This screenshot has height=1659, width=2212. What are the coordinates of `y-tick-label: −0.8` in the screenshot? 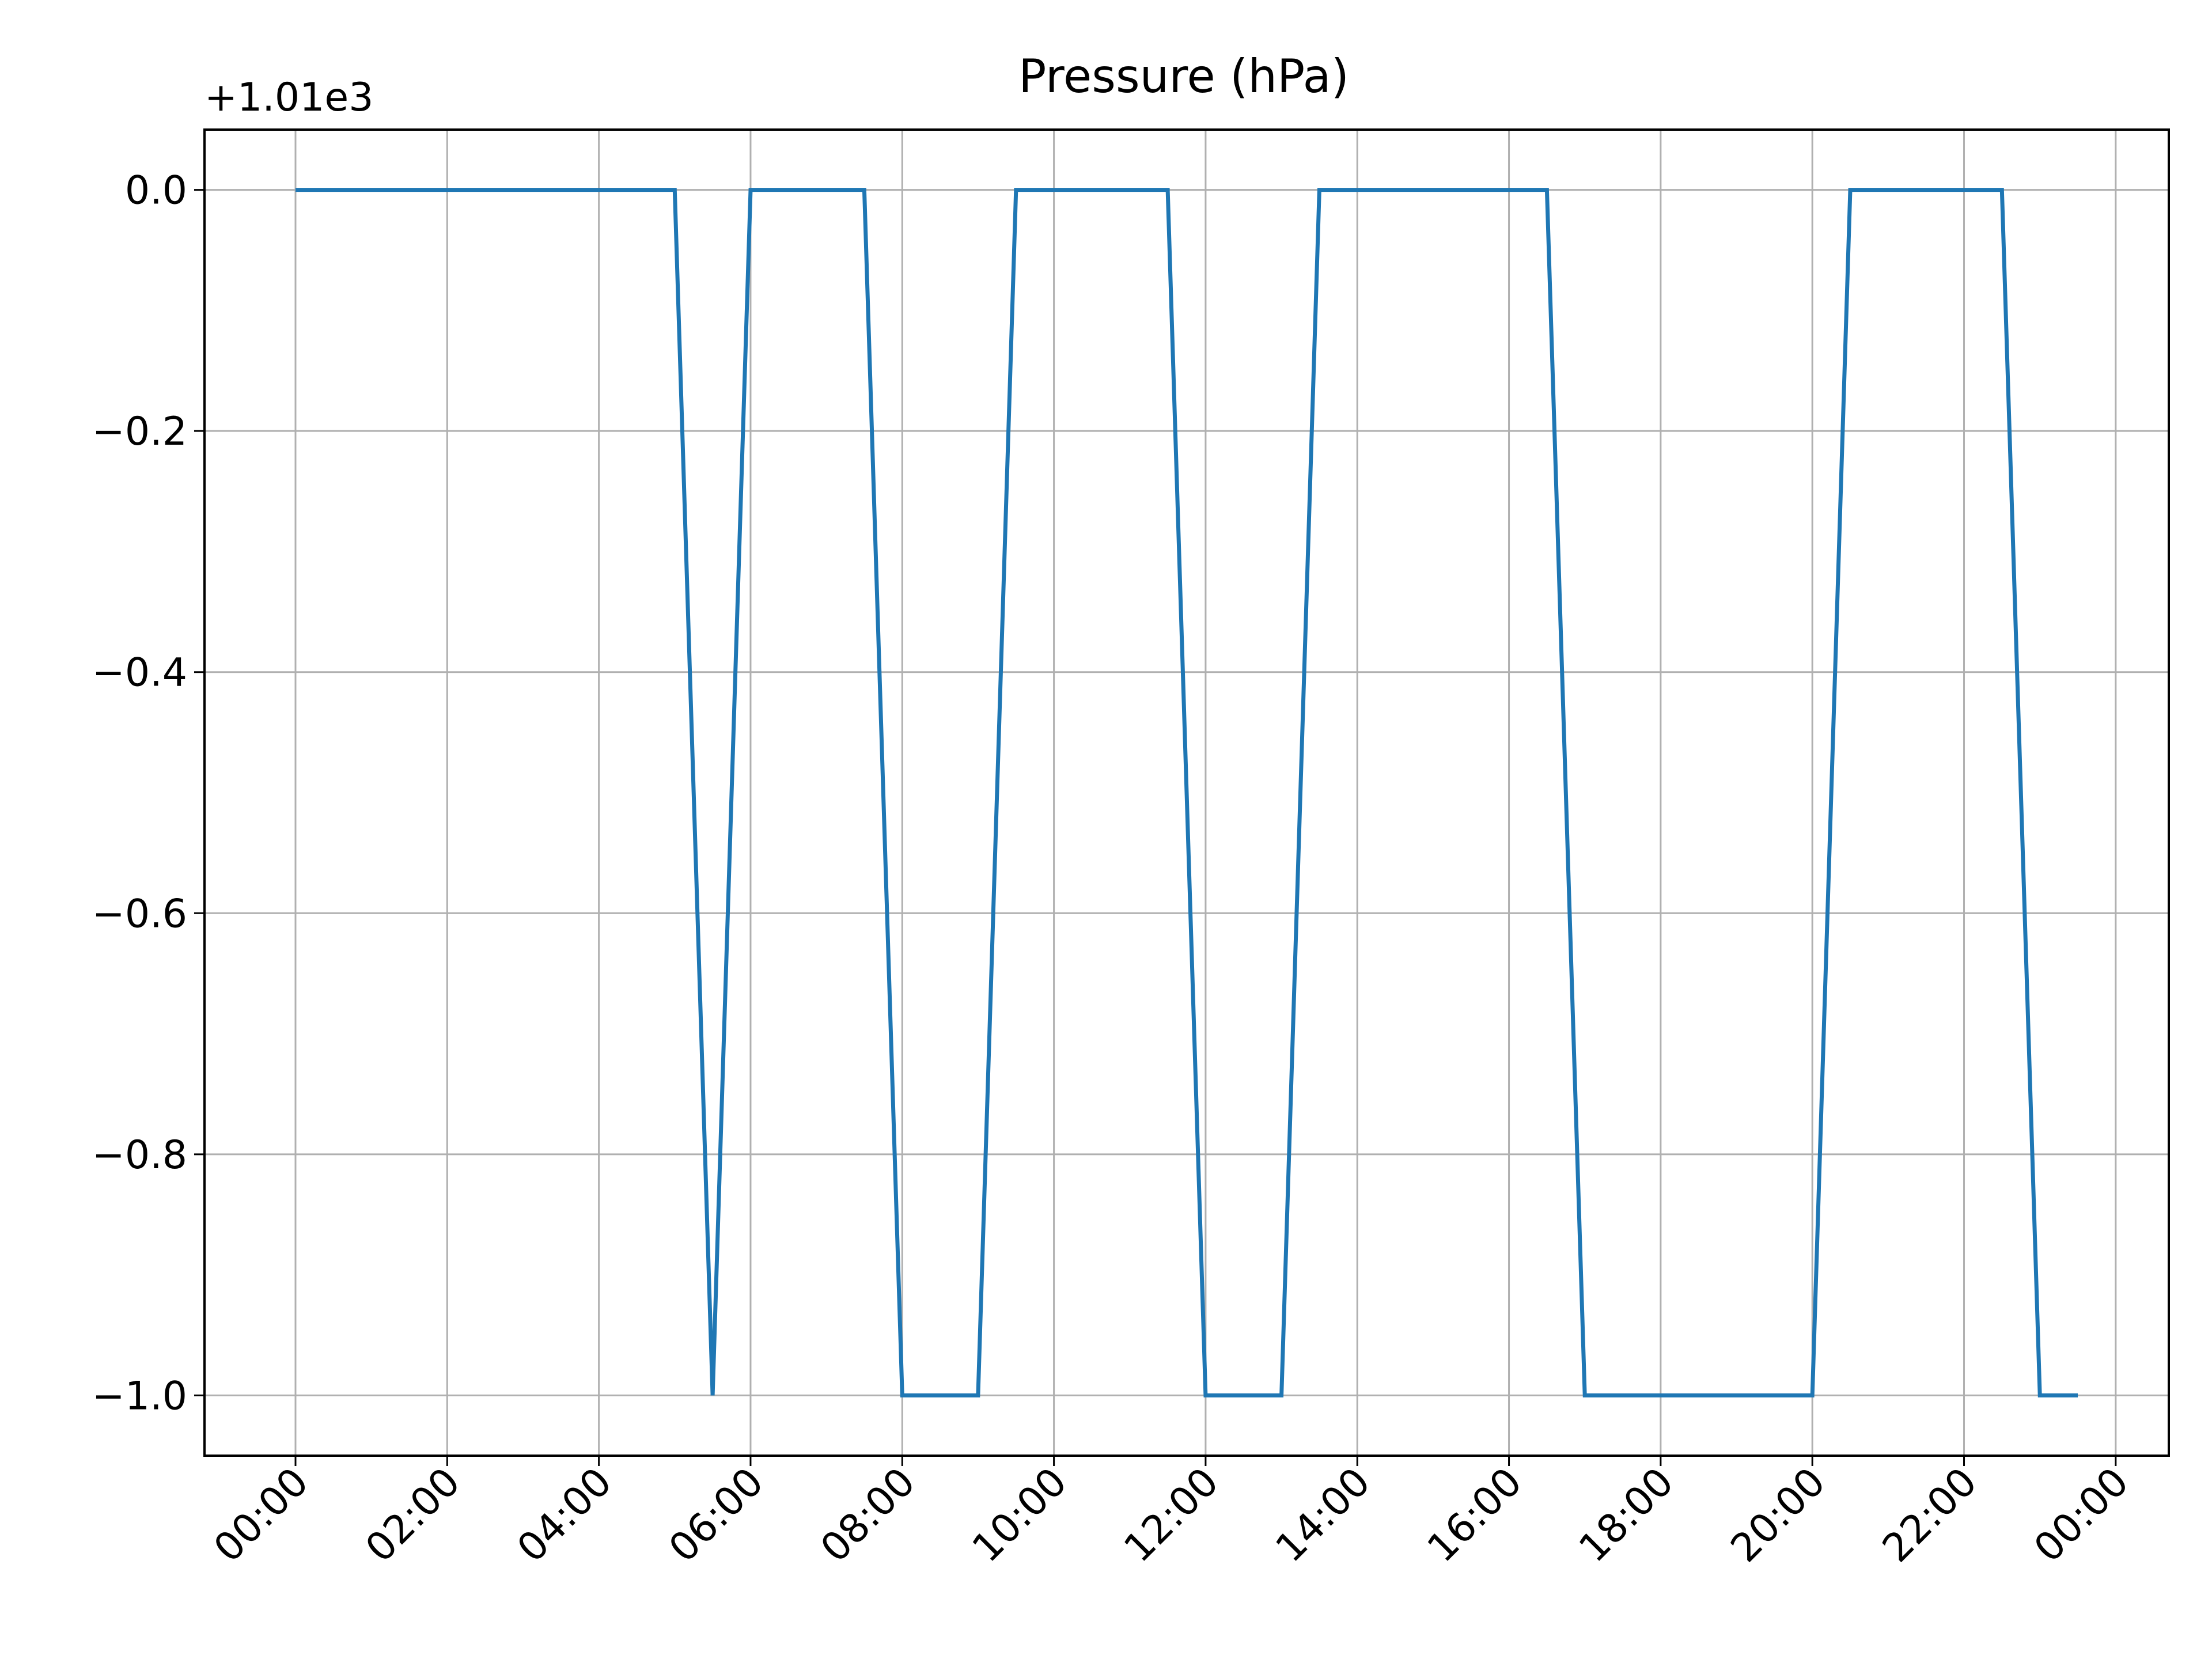 It's located at (139, 1155).